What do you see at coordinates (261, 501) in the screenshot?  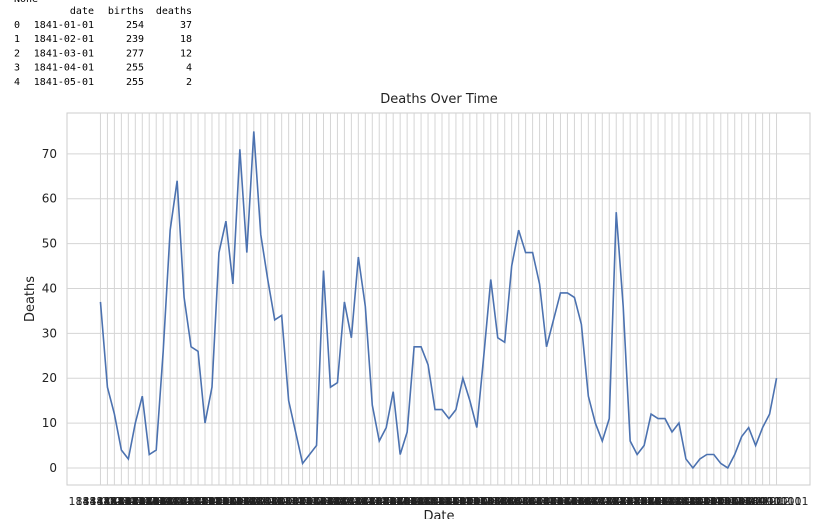 I see `x-tick-label: 1842-12-01` at bounding box center [261, 501].